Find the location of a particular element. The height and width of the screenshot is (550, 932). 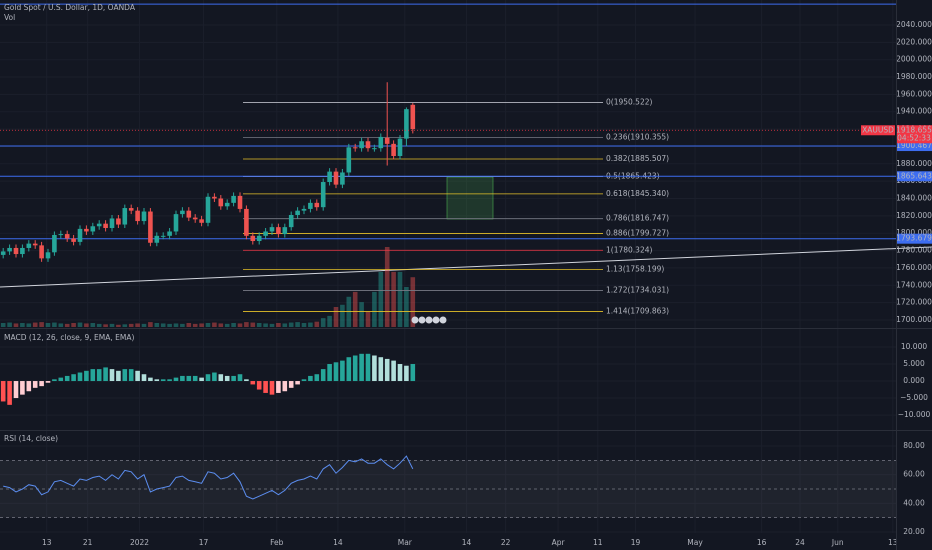

x-tick-label: 17 is located at coordinates (204, 542).